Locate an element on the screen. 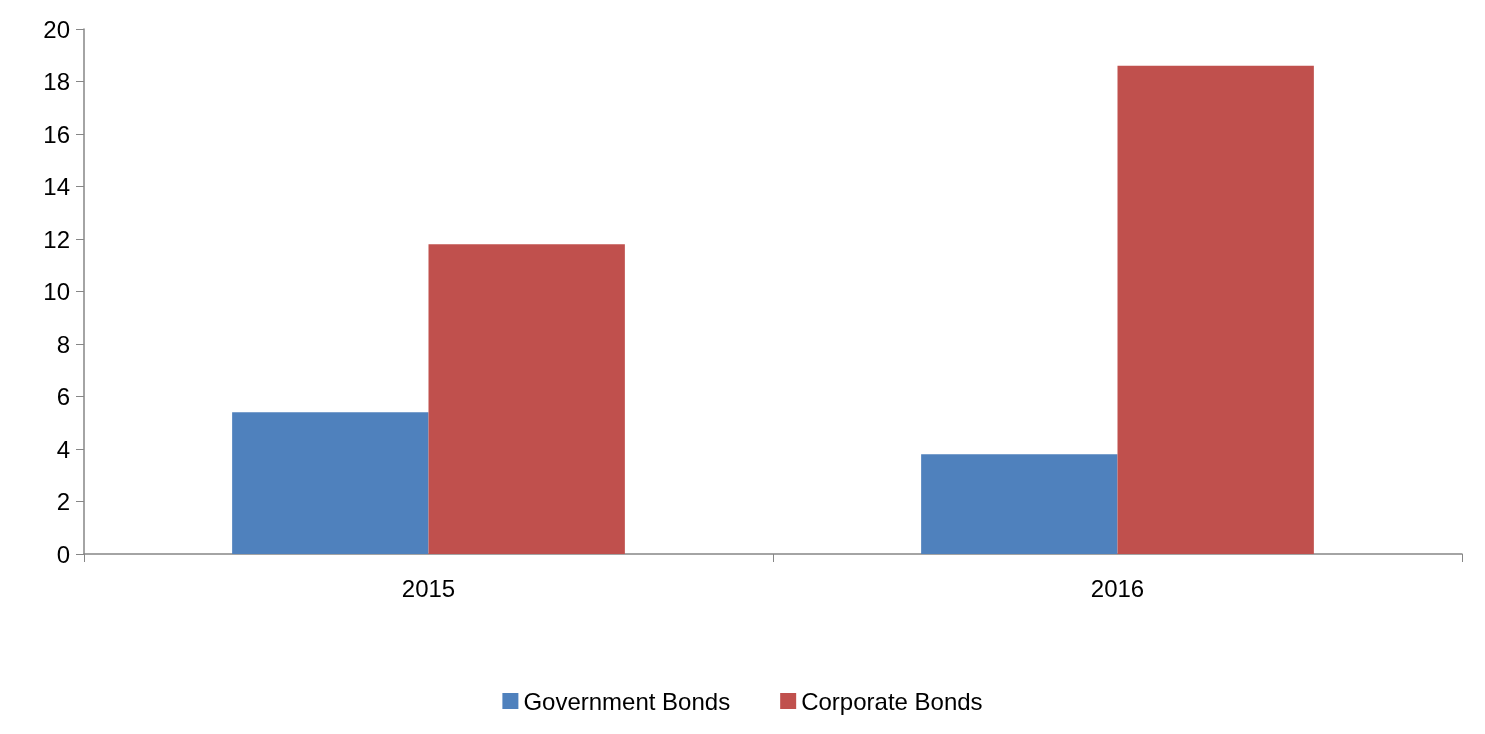 The image size is (1485, 734). y-tick-label: 18 is located at coordinates (56, 81).